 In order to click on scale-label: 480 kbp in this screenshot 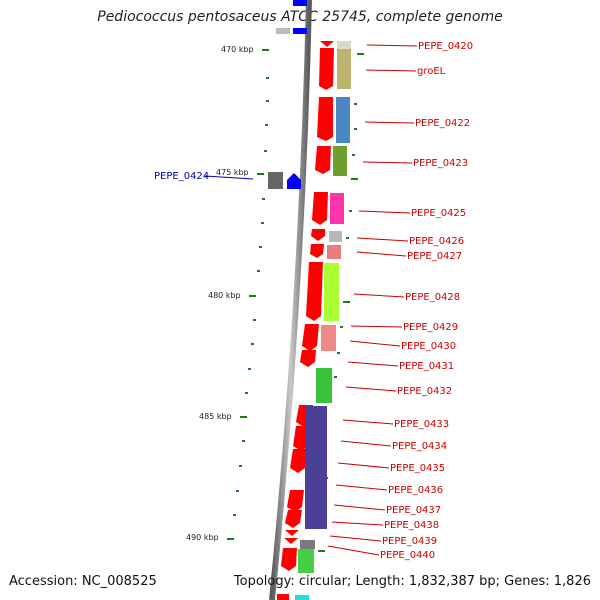, I will do `click(224, 295)`.